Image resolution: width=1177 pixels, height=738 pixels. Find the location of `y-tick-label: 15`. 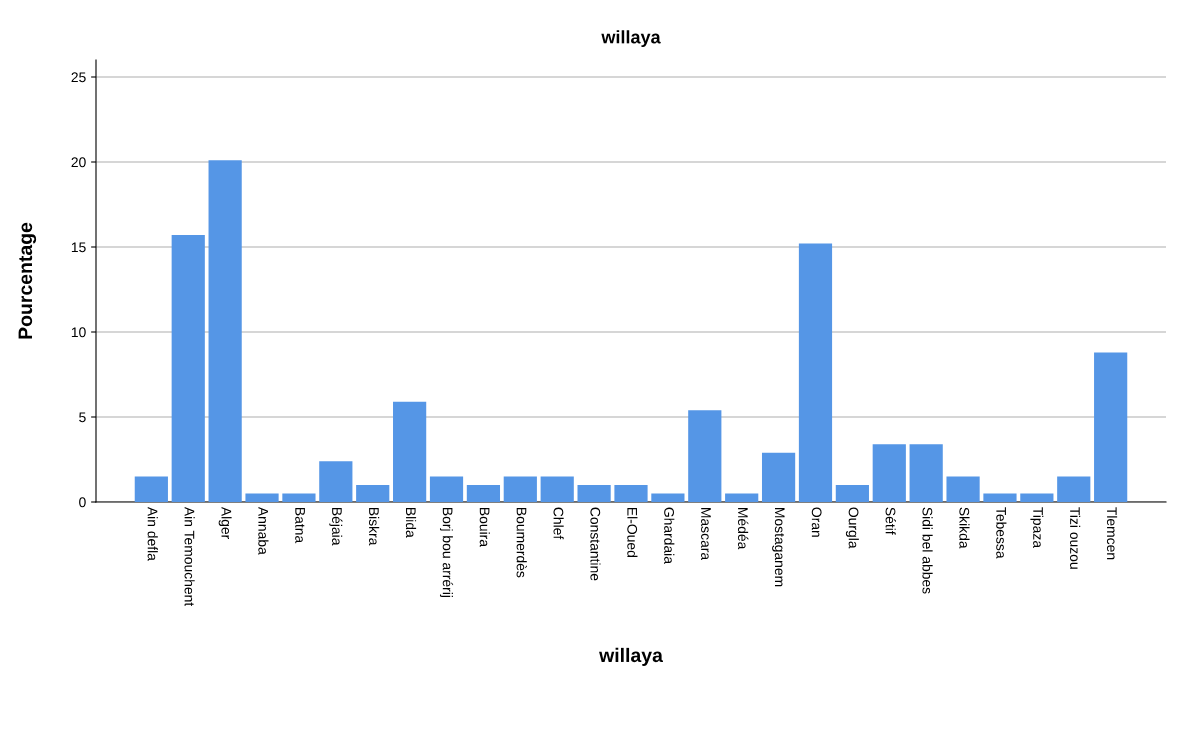

y-tick-label: 15 is located at coordinates (78, 247).